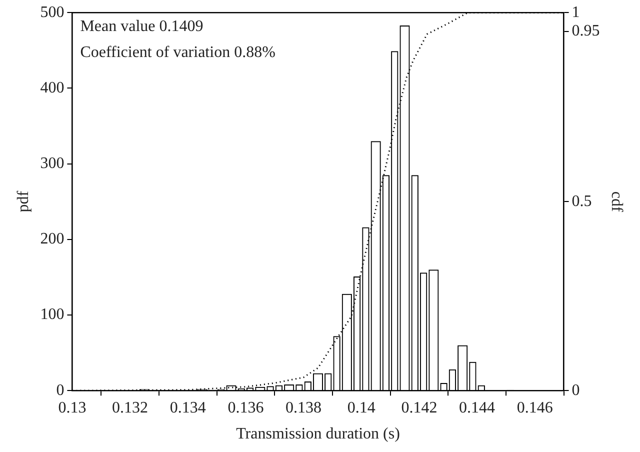  Describe the element at coordinates (318, 434) in the screenshot. I see `x-axis-title: Transmission duration (s)` at that location.